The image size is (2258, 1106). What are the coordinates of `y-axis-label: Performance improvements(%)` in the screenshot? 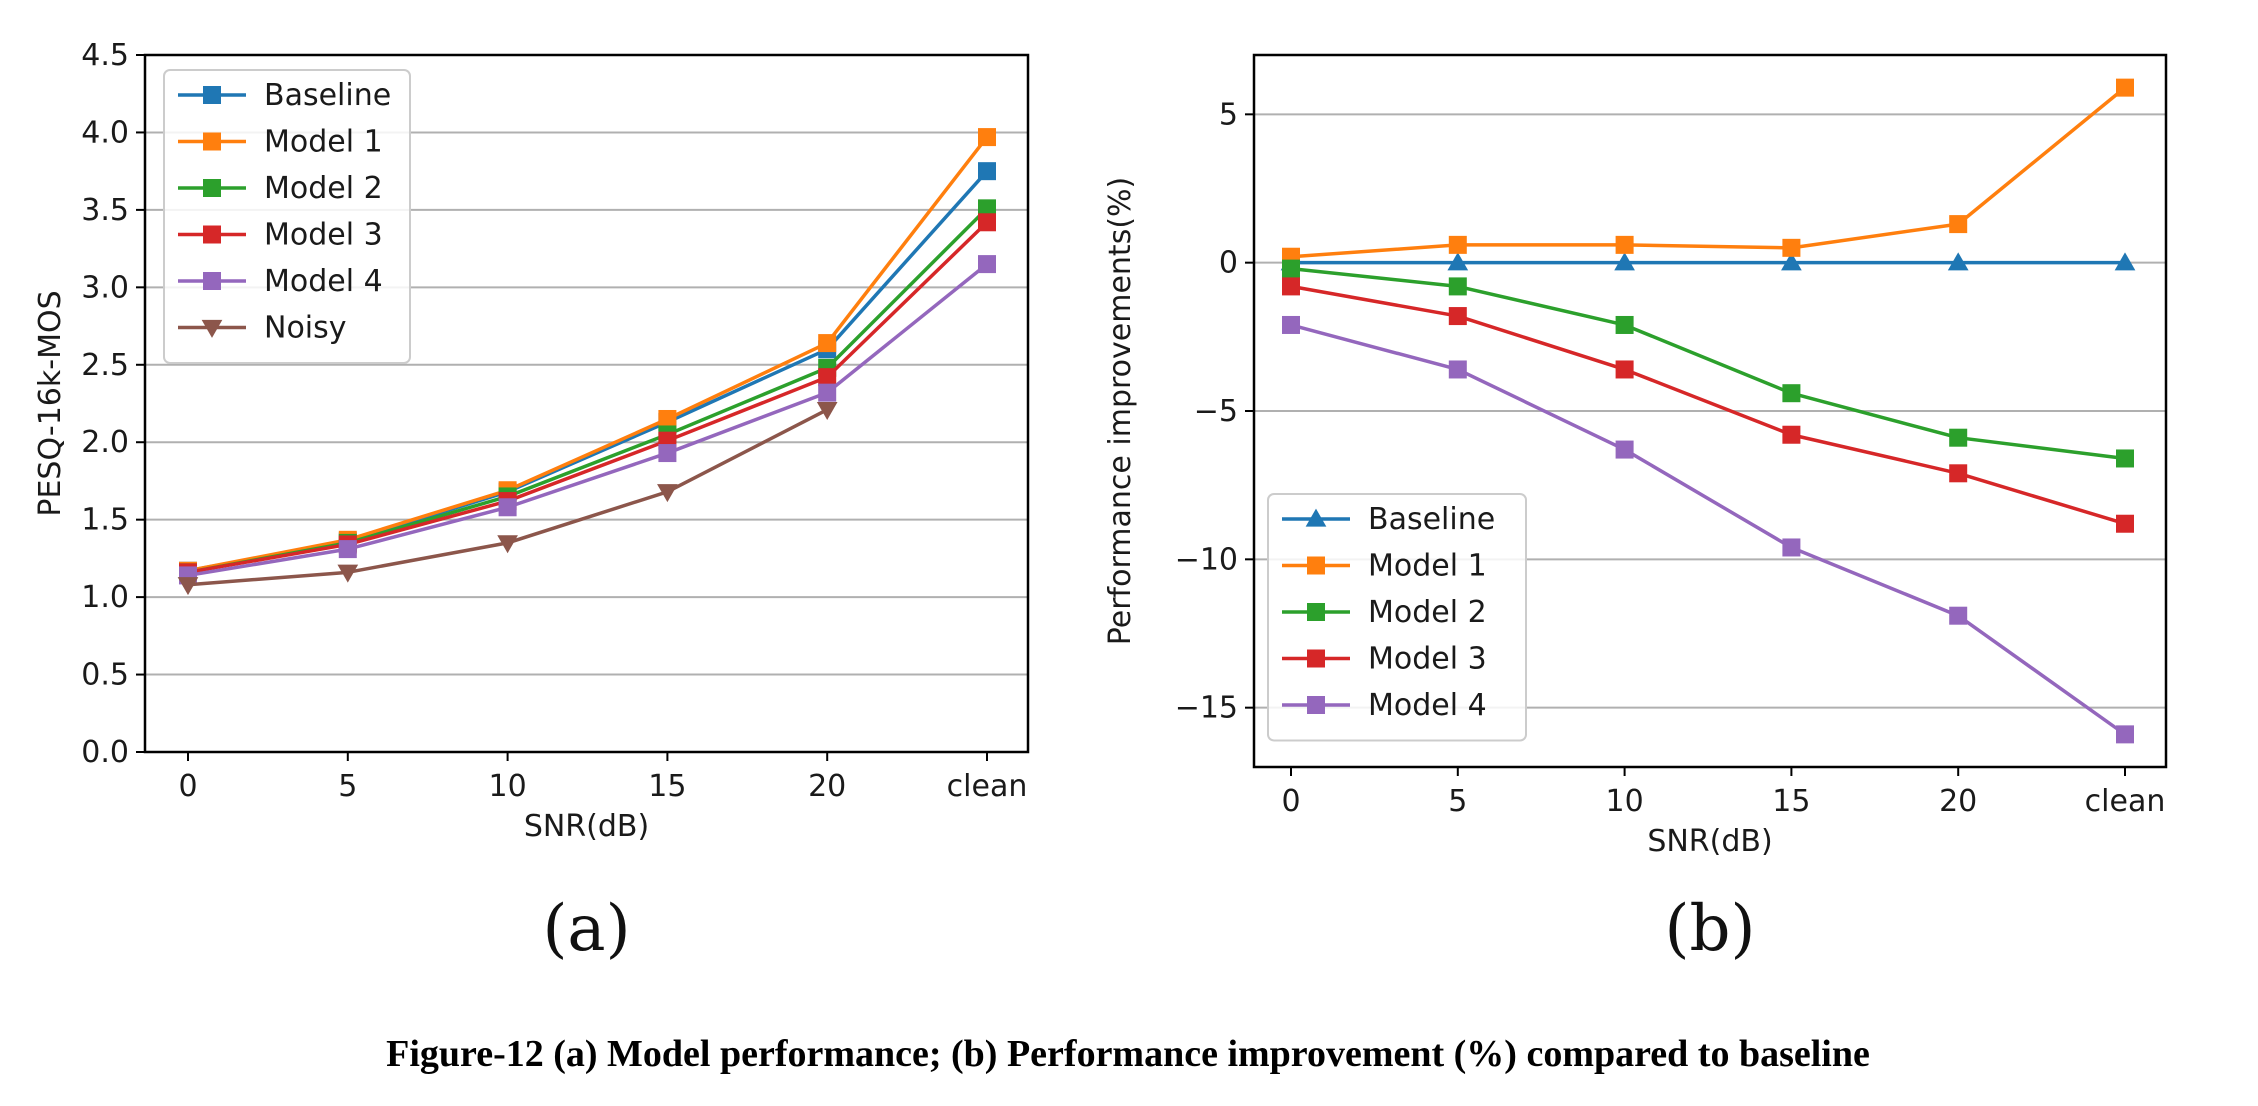 It's located at (1120, 411).